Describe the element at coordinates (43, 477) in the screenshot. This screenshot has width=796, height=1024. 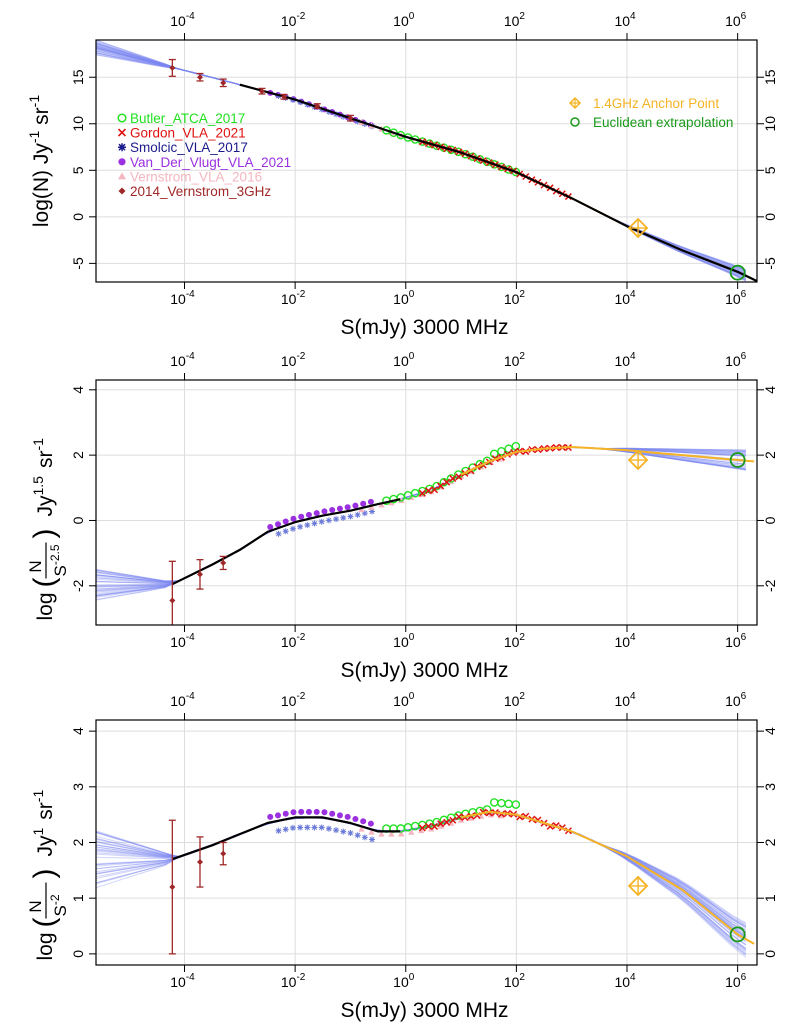
I see `y-axis-label-units: Jy1.5sr-1` at that location.